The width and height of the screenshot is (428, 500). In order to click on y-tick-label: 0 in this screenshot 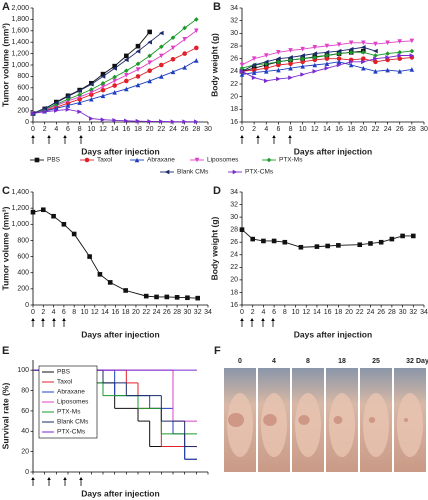, I will do `click(27, 305)`.